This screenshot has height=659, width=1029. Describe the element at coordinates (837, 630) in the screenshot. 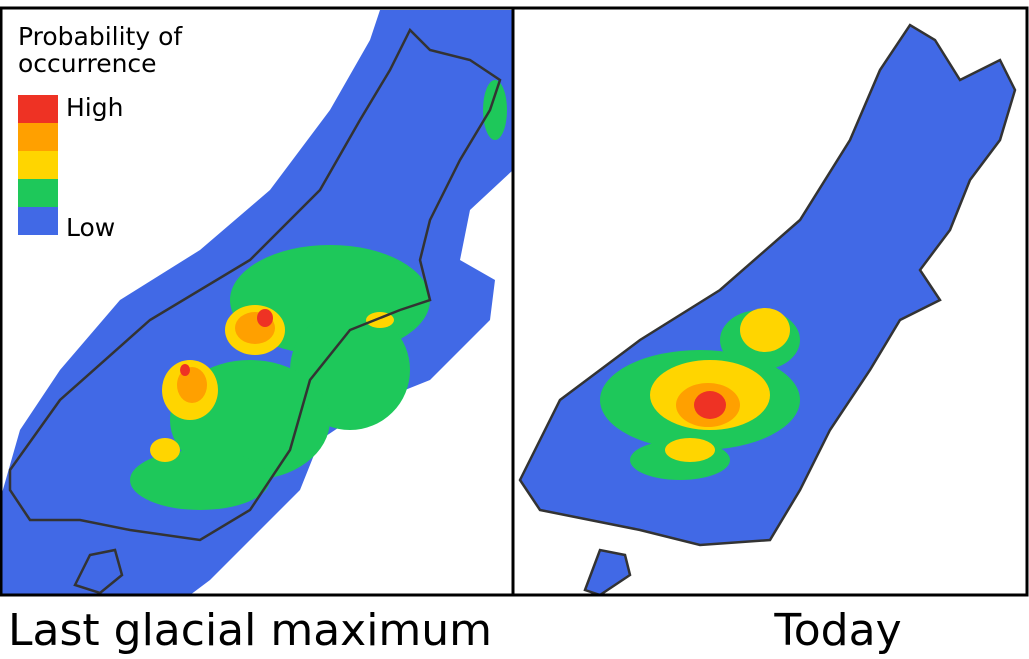

I see `caption: Today` at that location.